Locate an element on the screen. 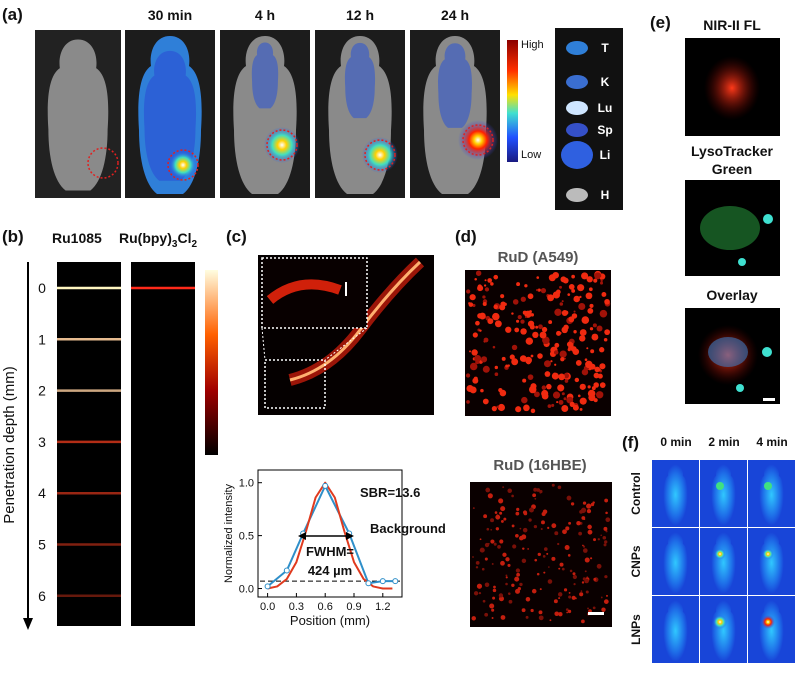 This screenshot has height=675, width=800. x-tick-label: 0.9 is located at coordinates (353, 607).